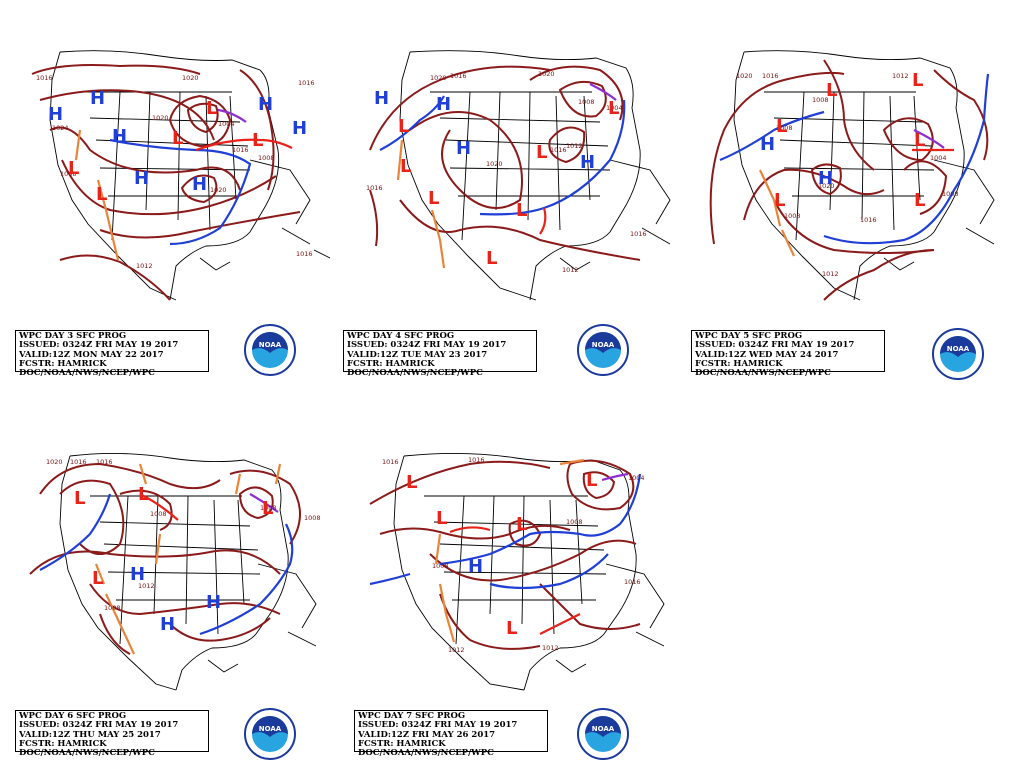 The width and height of the screenshot is (1024, 768). I want to click on info-title: WPC DAY 3 SFC PROG, so click(73, 336).